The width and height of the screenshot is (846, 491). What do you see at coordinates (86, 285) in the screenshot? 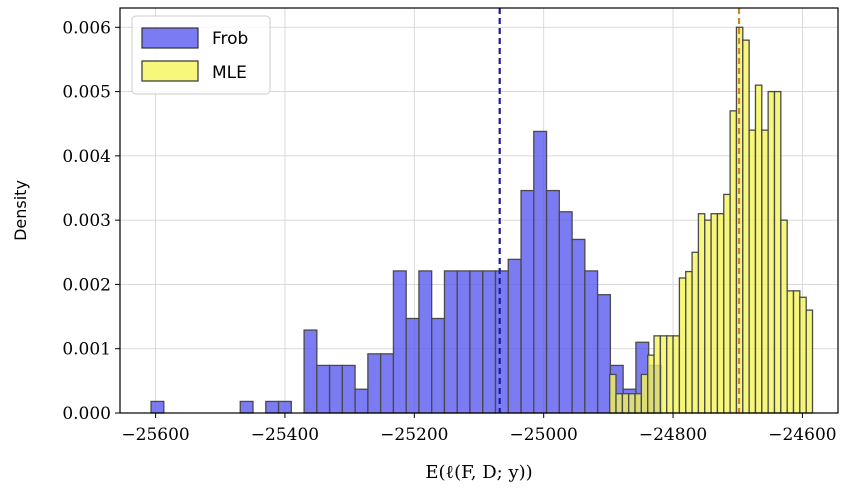
I see `y-tick-label-2: 0.002` at bounding box center [86, 285].